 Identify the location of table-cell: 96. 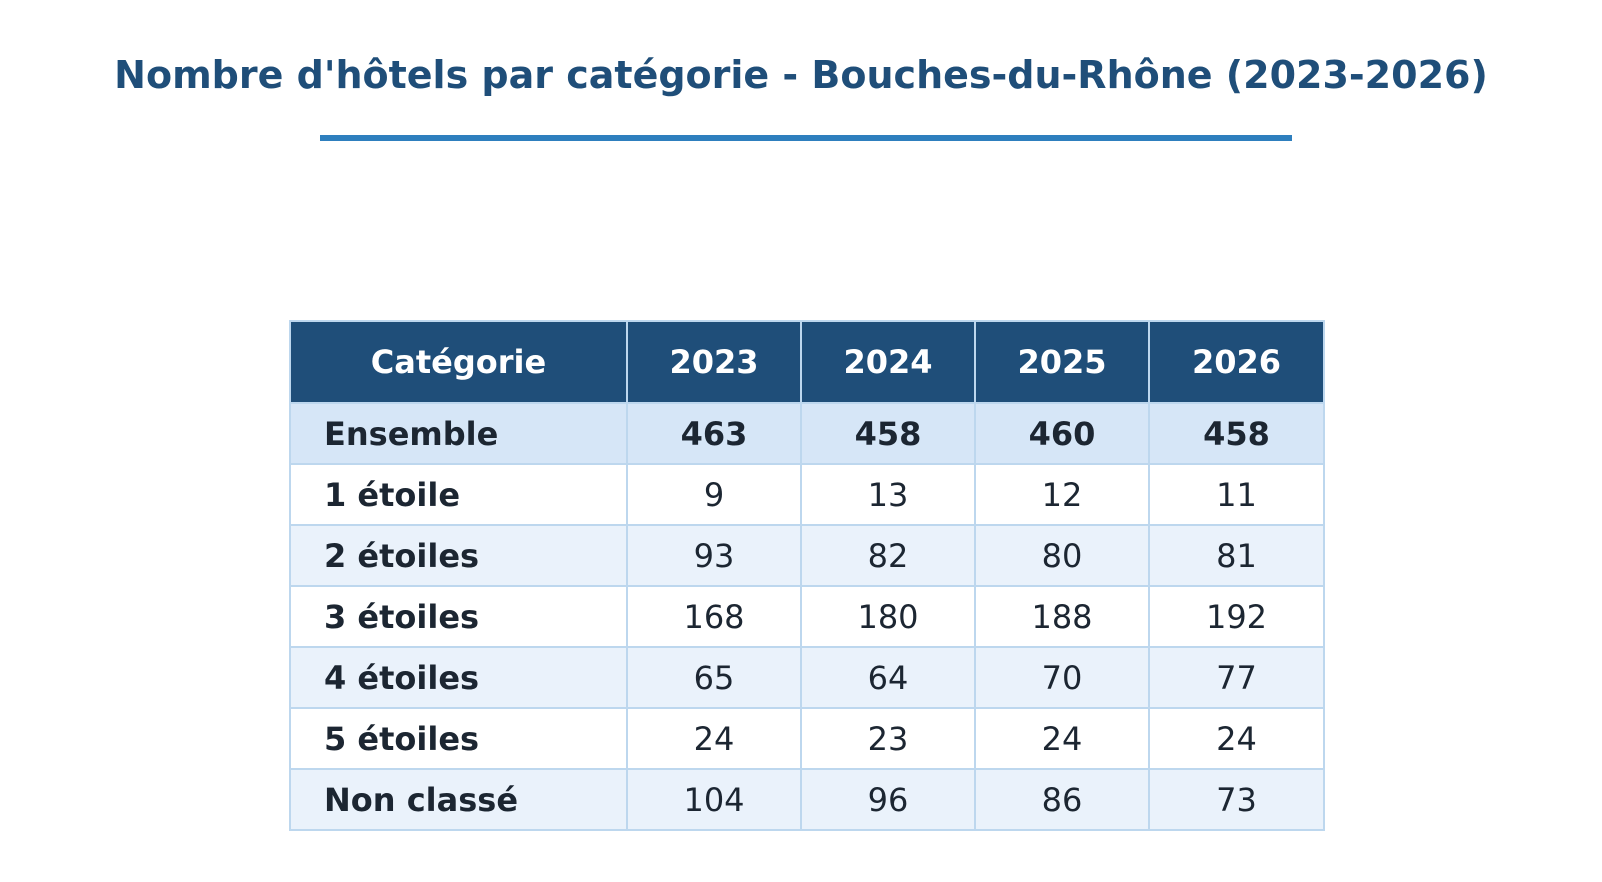
(888, 799).